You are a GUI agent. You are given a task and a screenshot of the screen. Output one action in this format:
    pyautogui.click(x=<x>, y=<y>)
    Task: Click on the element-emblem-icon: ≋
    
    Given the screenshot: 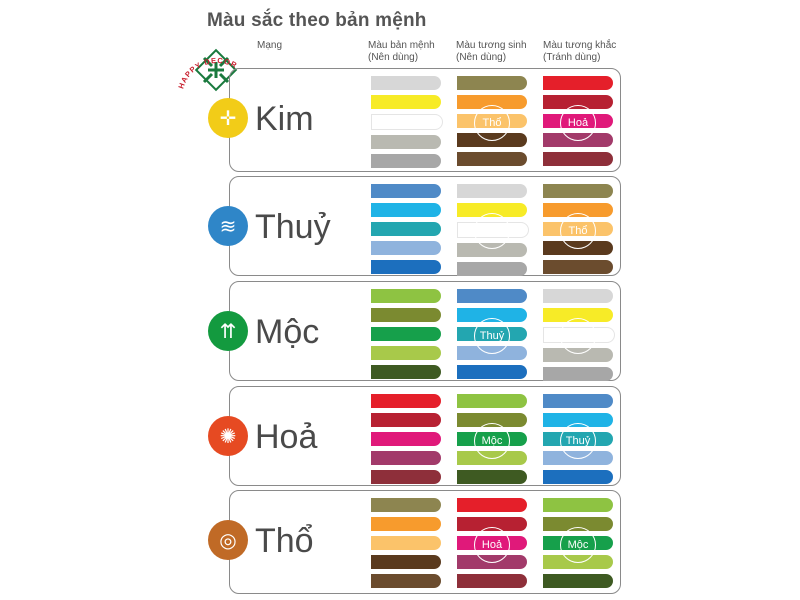 What is the action you would take?
    pyautogui.click(x=228, y=226)
    